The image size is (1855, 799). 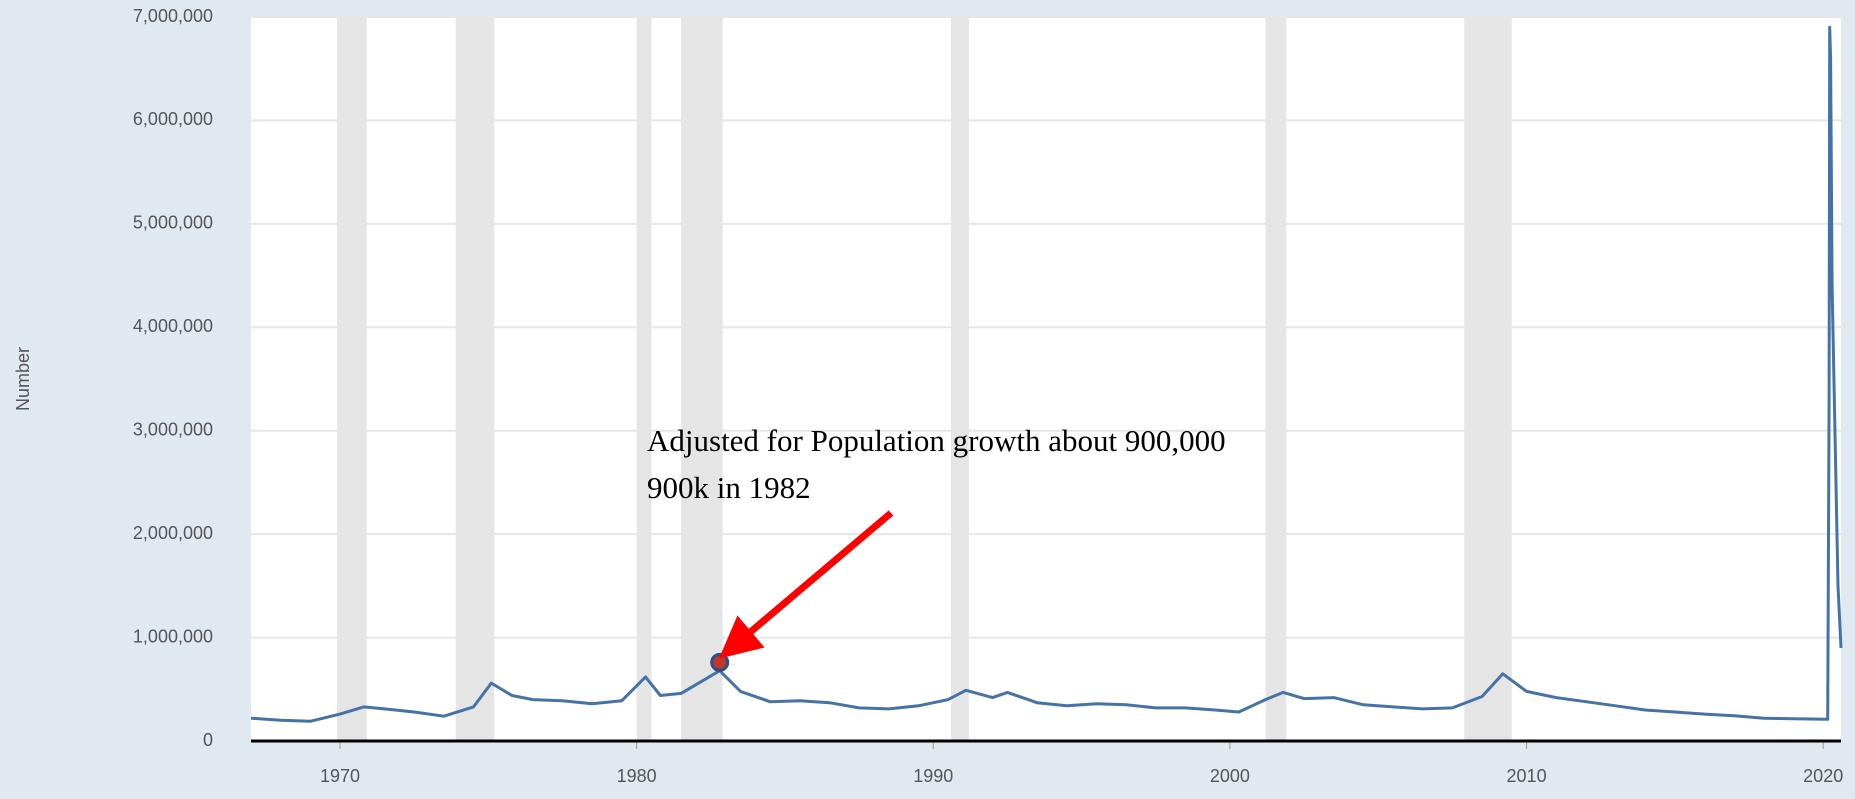 What do you see at coordinates (173, 533) in the screenshot?
I see `y-tick-label: 2,000,000` at bounding box center [173, 533].